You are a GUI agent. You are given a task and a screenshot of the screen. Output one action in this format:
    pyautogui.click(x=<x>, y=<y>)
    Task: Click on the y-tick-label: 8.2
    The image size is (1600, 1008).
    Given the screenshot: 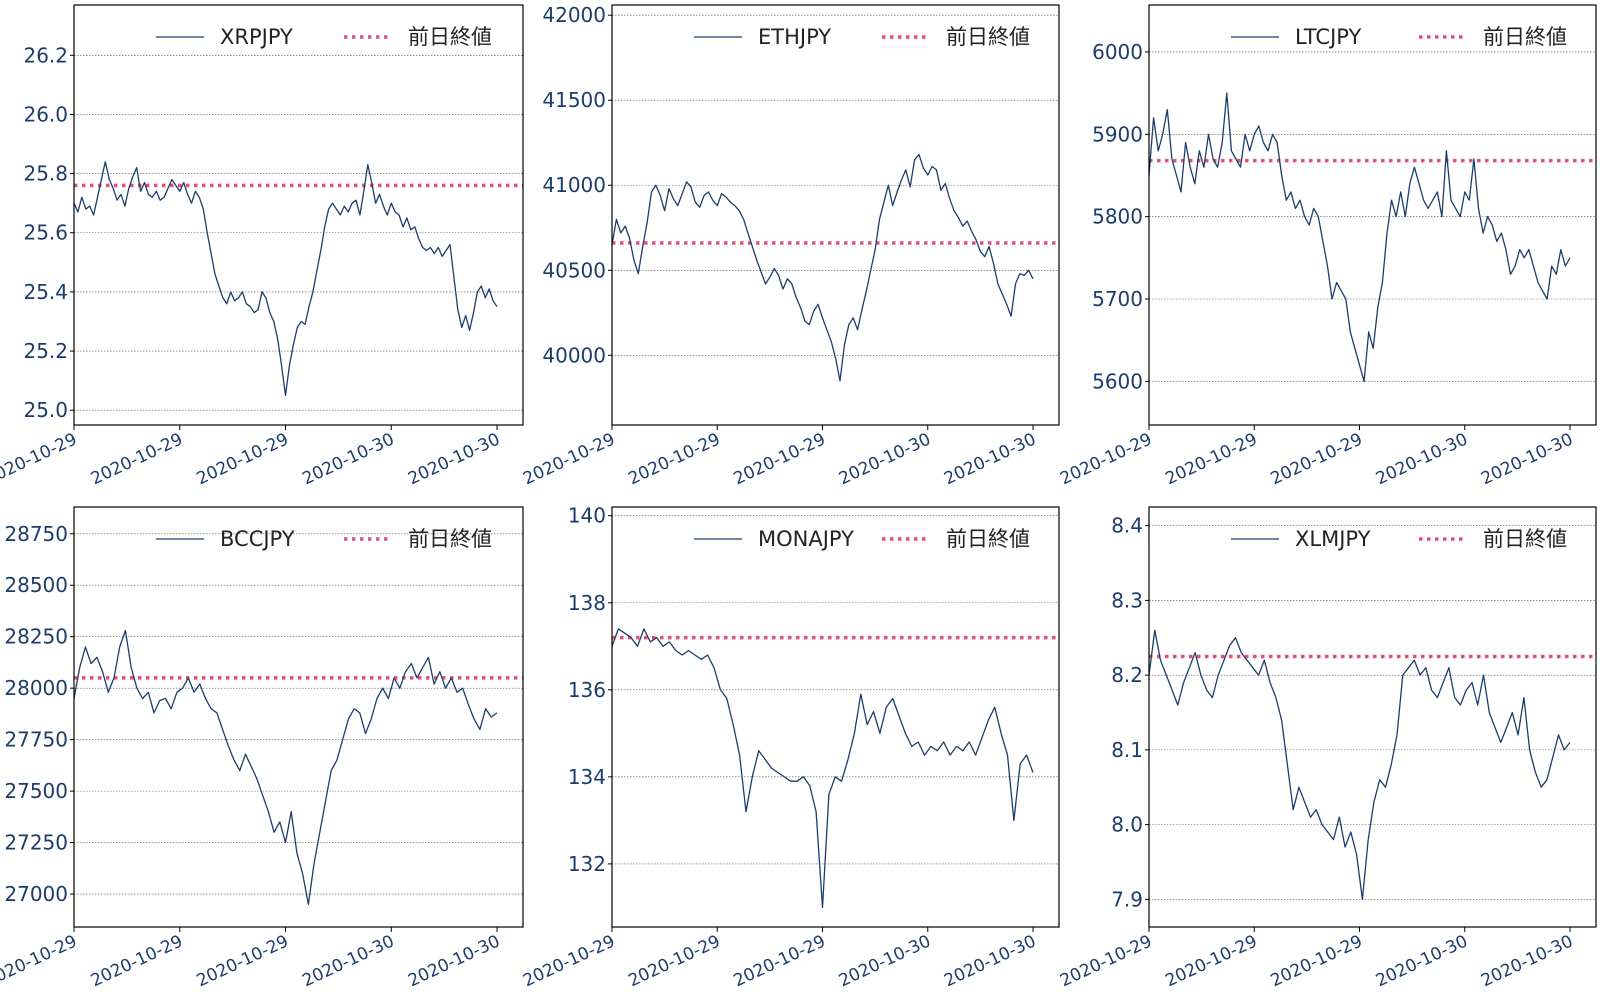 What is the action you would take?
    pyautogui.click(x=1127, y=675)
    